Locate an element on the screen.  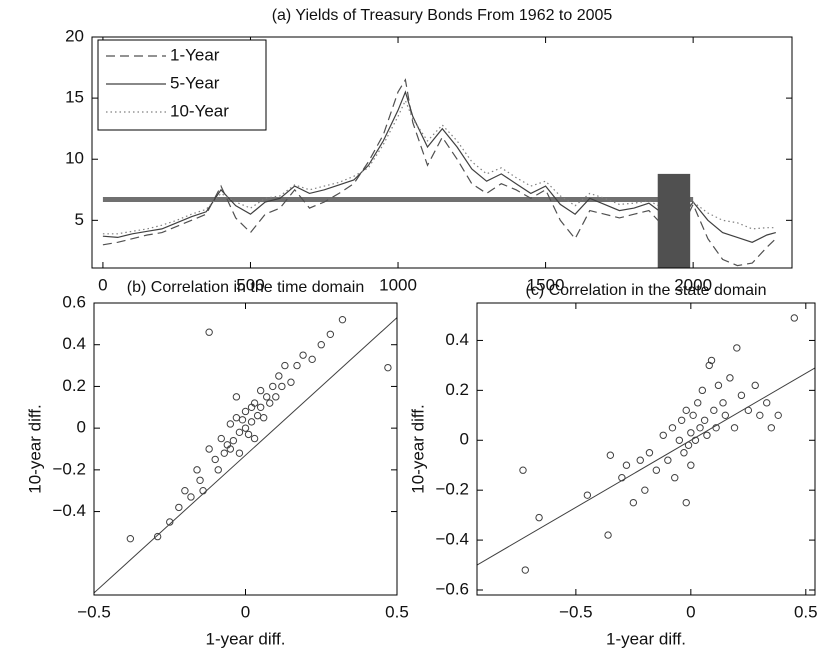
y-tick-label: 5 is located at coordinates (79, 219).